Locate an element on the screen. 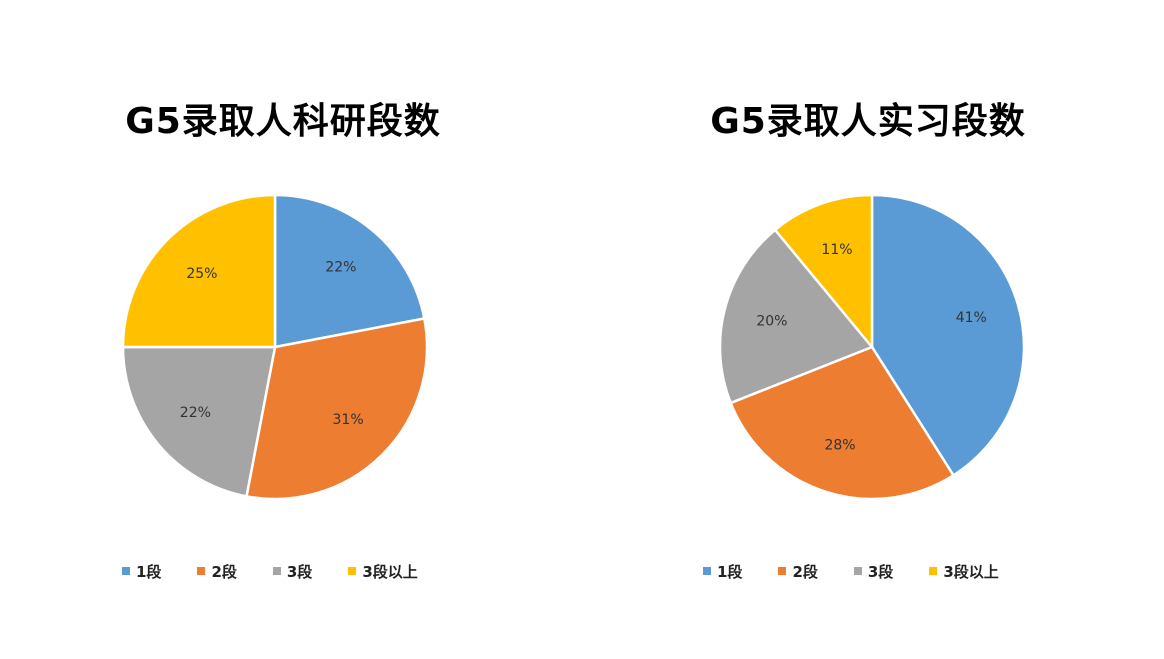 The height and width of the screenshot is (659, 1164). slice-label-3: 20% is located at coordinates (771, 321).